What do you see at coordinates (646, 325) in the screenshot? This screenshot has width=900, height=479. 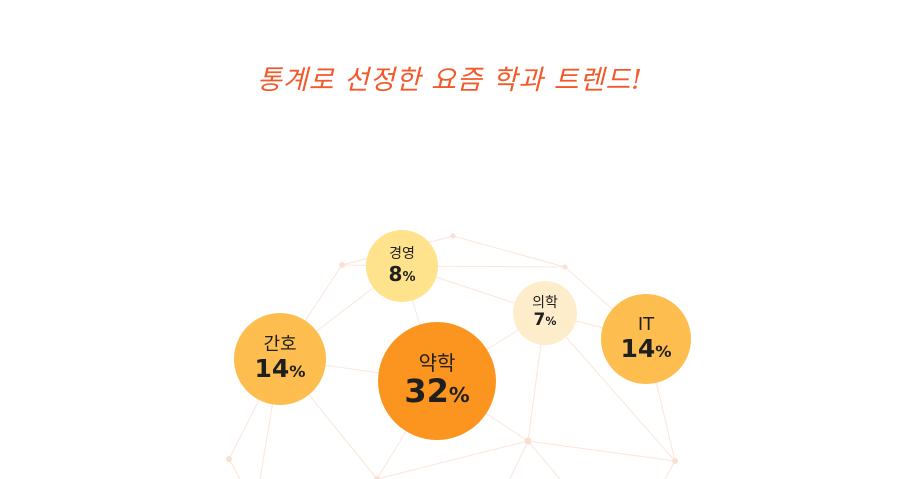 I see `bubble-label: IT` at bounding box center [646, 325].